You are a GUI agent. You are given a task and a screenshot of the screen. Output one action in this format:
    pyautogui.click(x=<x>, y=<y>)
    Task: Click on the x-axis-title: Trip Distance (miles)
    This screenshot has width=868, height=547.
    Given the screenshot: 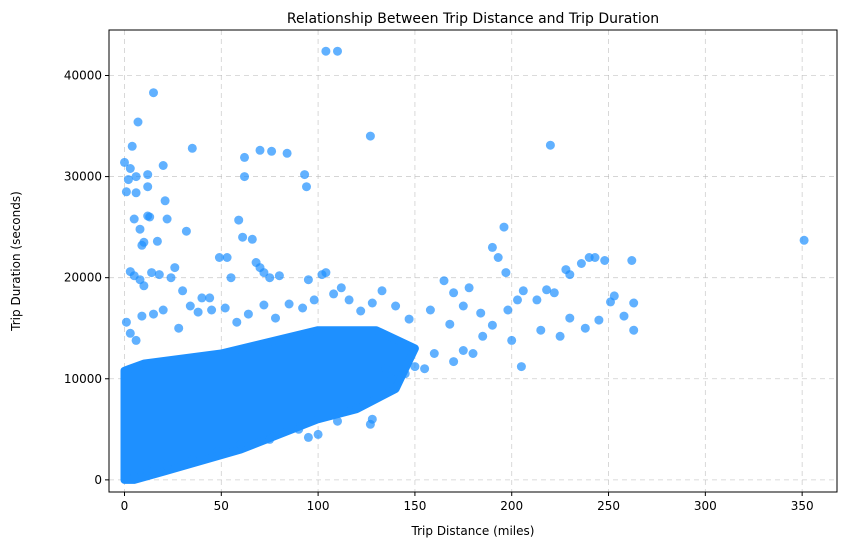 What is the action you would take?
    pyautogui.click(x=473, y=531)
    